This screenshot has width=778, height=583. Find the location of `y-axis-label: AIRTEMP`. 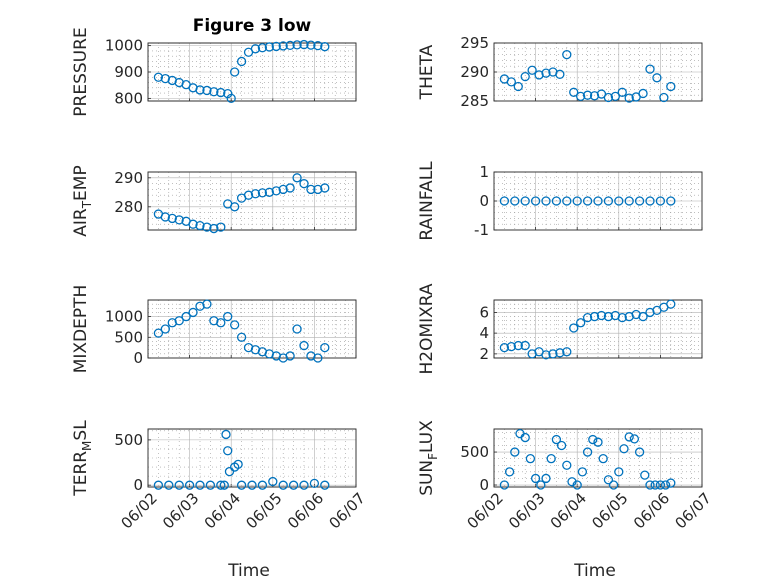

y-axis-label: AIRTEMP is located at coordinates (82, 200).